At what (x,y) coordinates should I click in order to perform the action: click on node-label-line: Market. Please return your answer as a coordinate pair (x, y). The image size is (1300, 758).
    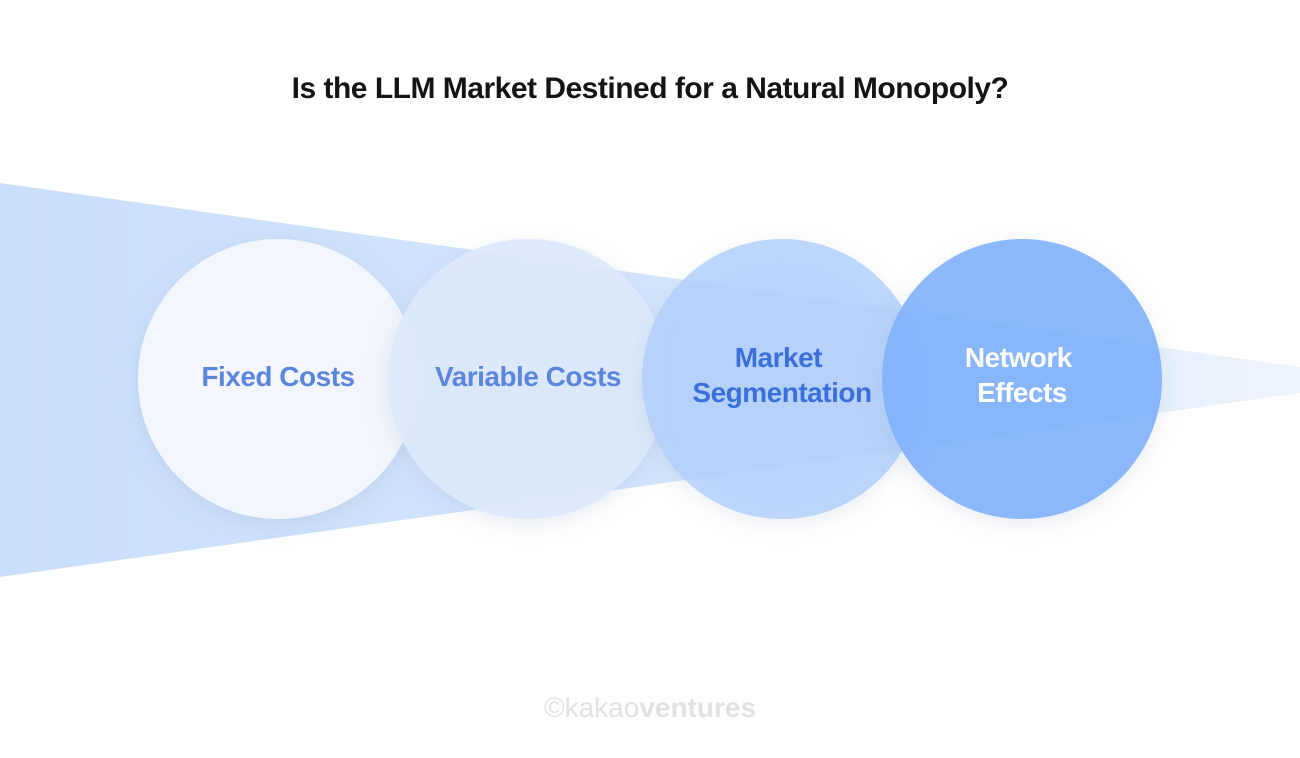
    Looking at the image, I should click on (778, 357).